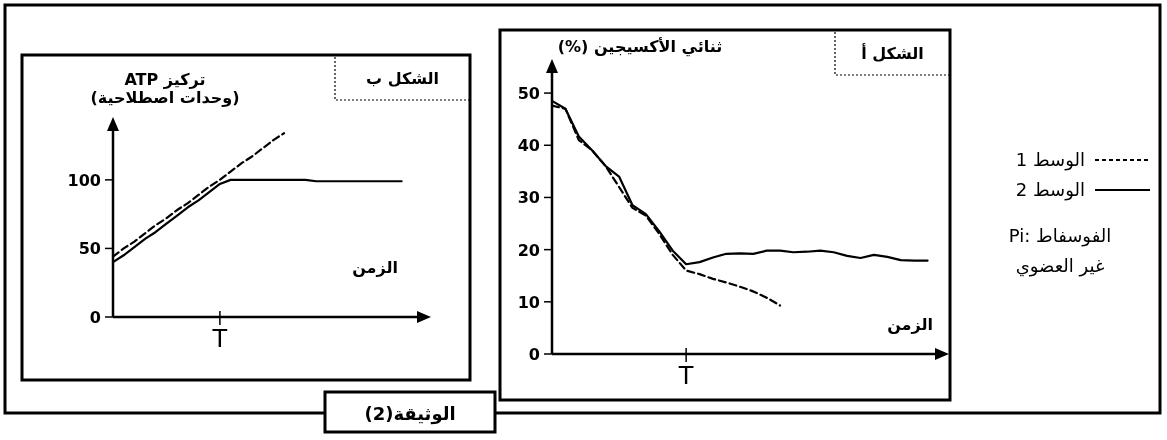 The height and width of the screenshot is (440, 1167). What do you see at coordinates (165, 88) in the screenshot?
I see `y-axis-title: تركيز ATP (وحدات اصطلاحية)` at bounding box center [165, 88].